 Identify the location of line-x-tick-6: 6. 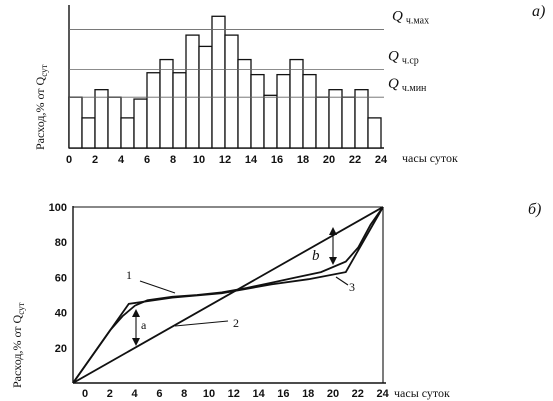
(159, 394).